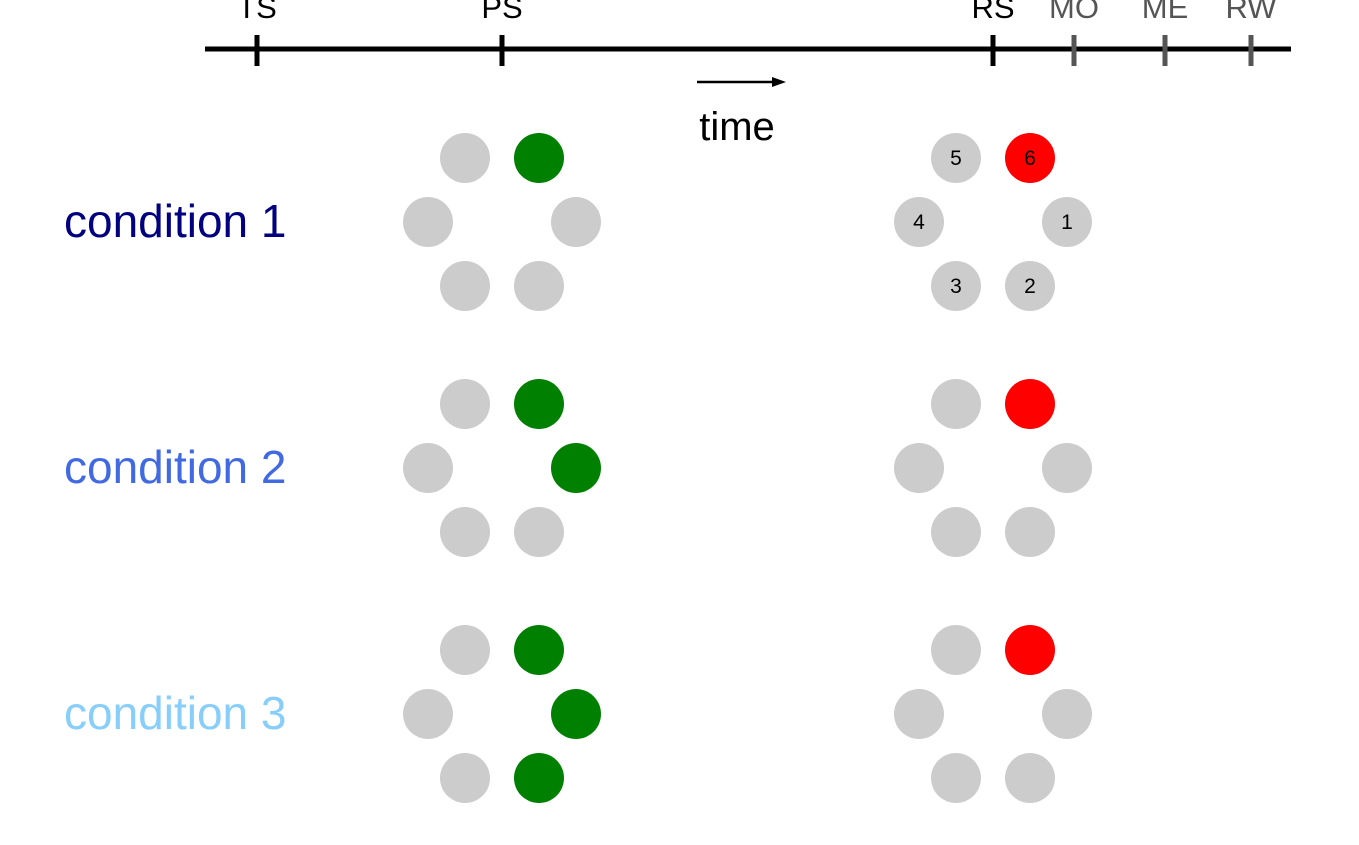 The width and height of the screenshot is (1359, 845). I want to click on timeline: TS PS RS MO ME RW, so click(748, 33).